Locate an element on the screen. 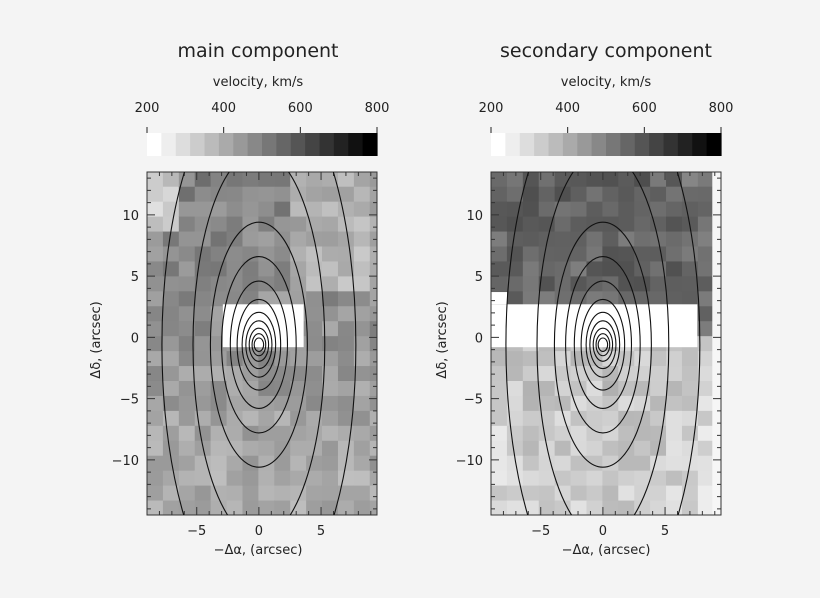 The height and width of the screenshot is (598, 820). y-tick-label: −5 is located at coordinates (129, 400).